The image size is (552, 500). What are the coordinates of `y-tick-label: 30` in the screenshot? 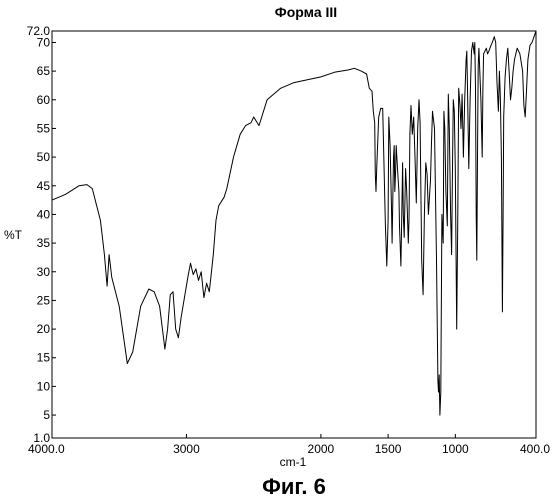 It's located at (44, 272).